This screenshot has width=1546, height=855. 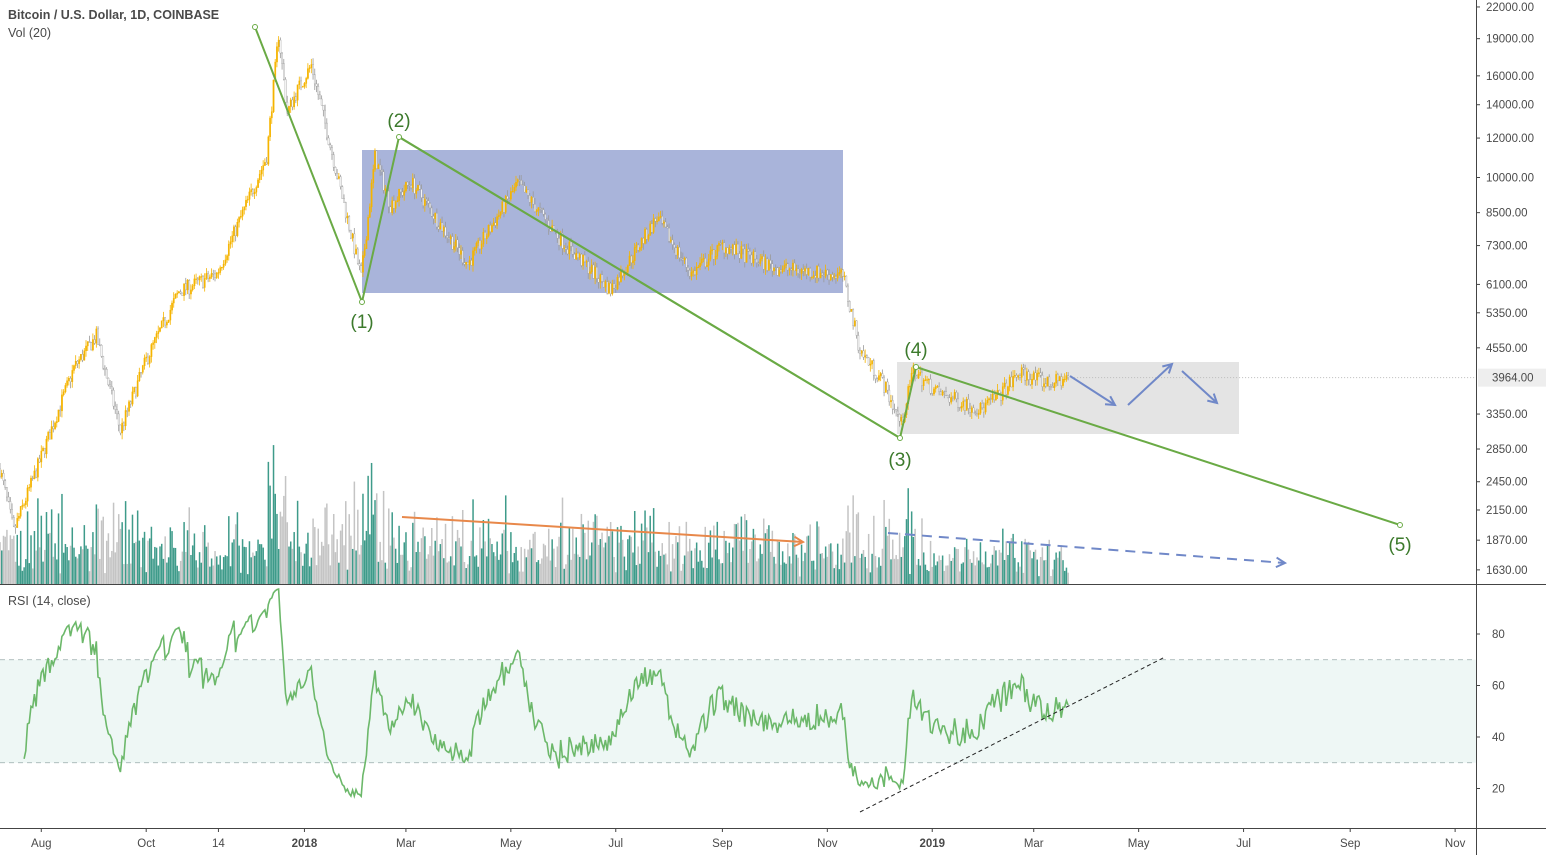 What do you see at coordinates (114, 15) in the screenshot?
I see `symbol-title: Bitcoin / U.S. Dollar, 1D, COINBASE` at bounding box center [114, 15].